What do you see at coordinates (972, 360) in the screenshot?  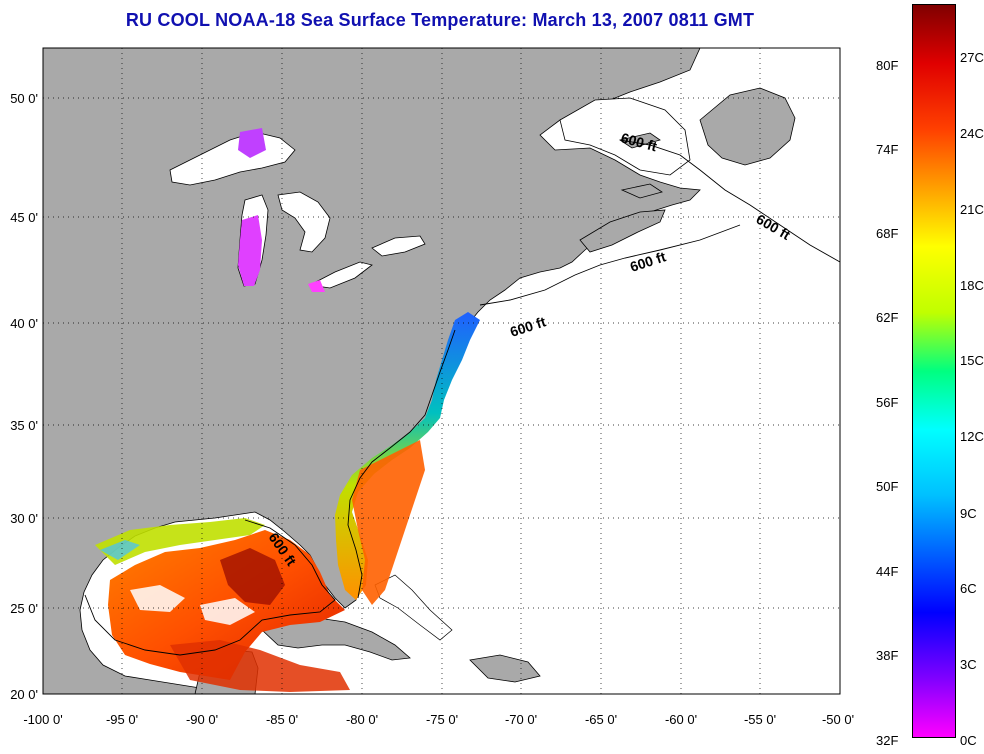 I see `colorbar-label-c: 15C` at bounding box center [972, 360].